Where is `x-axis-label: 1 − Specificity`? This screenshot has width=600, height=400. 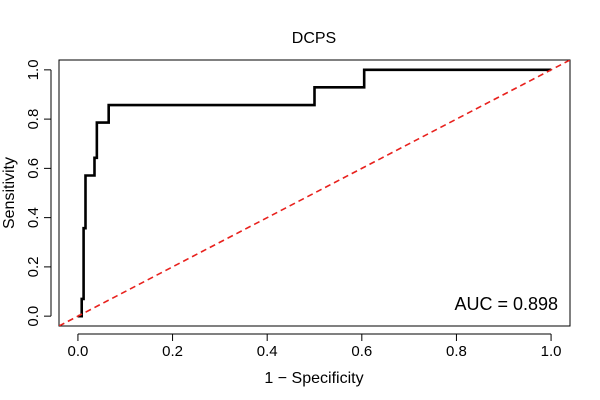
x-axis-label: 1 − Specificity is located at coordinates (313, 378).